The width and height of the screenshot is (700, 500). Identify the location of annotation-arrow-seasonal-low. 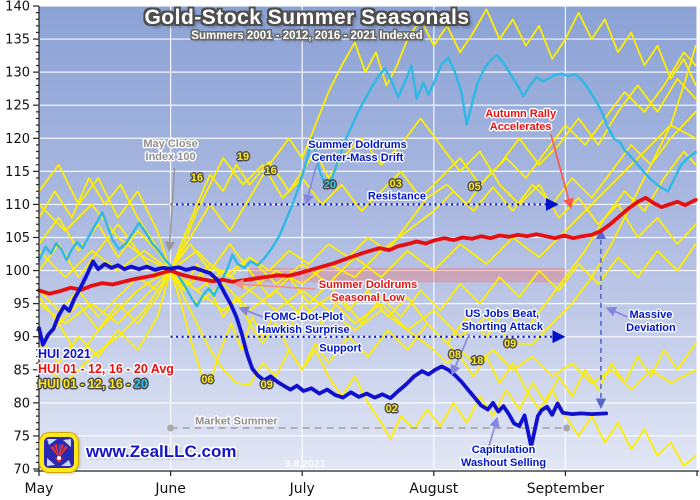
(274, 284).